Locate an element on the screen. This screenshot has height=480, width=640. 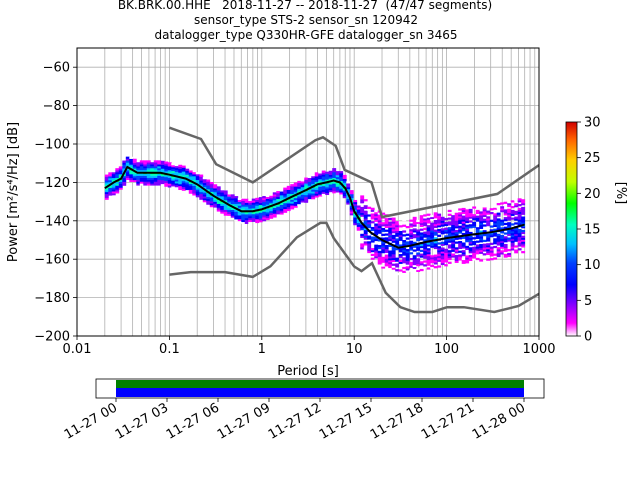
colorbar is located at coordinates (571, 229).